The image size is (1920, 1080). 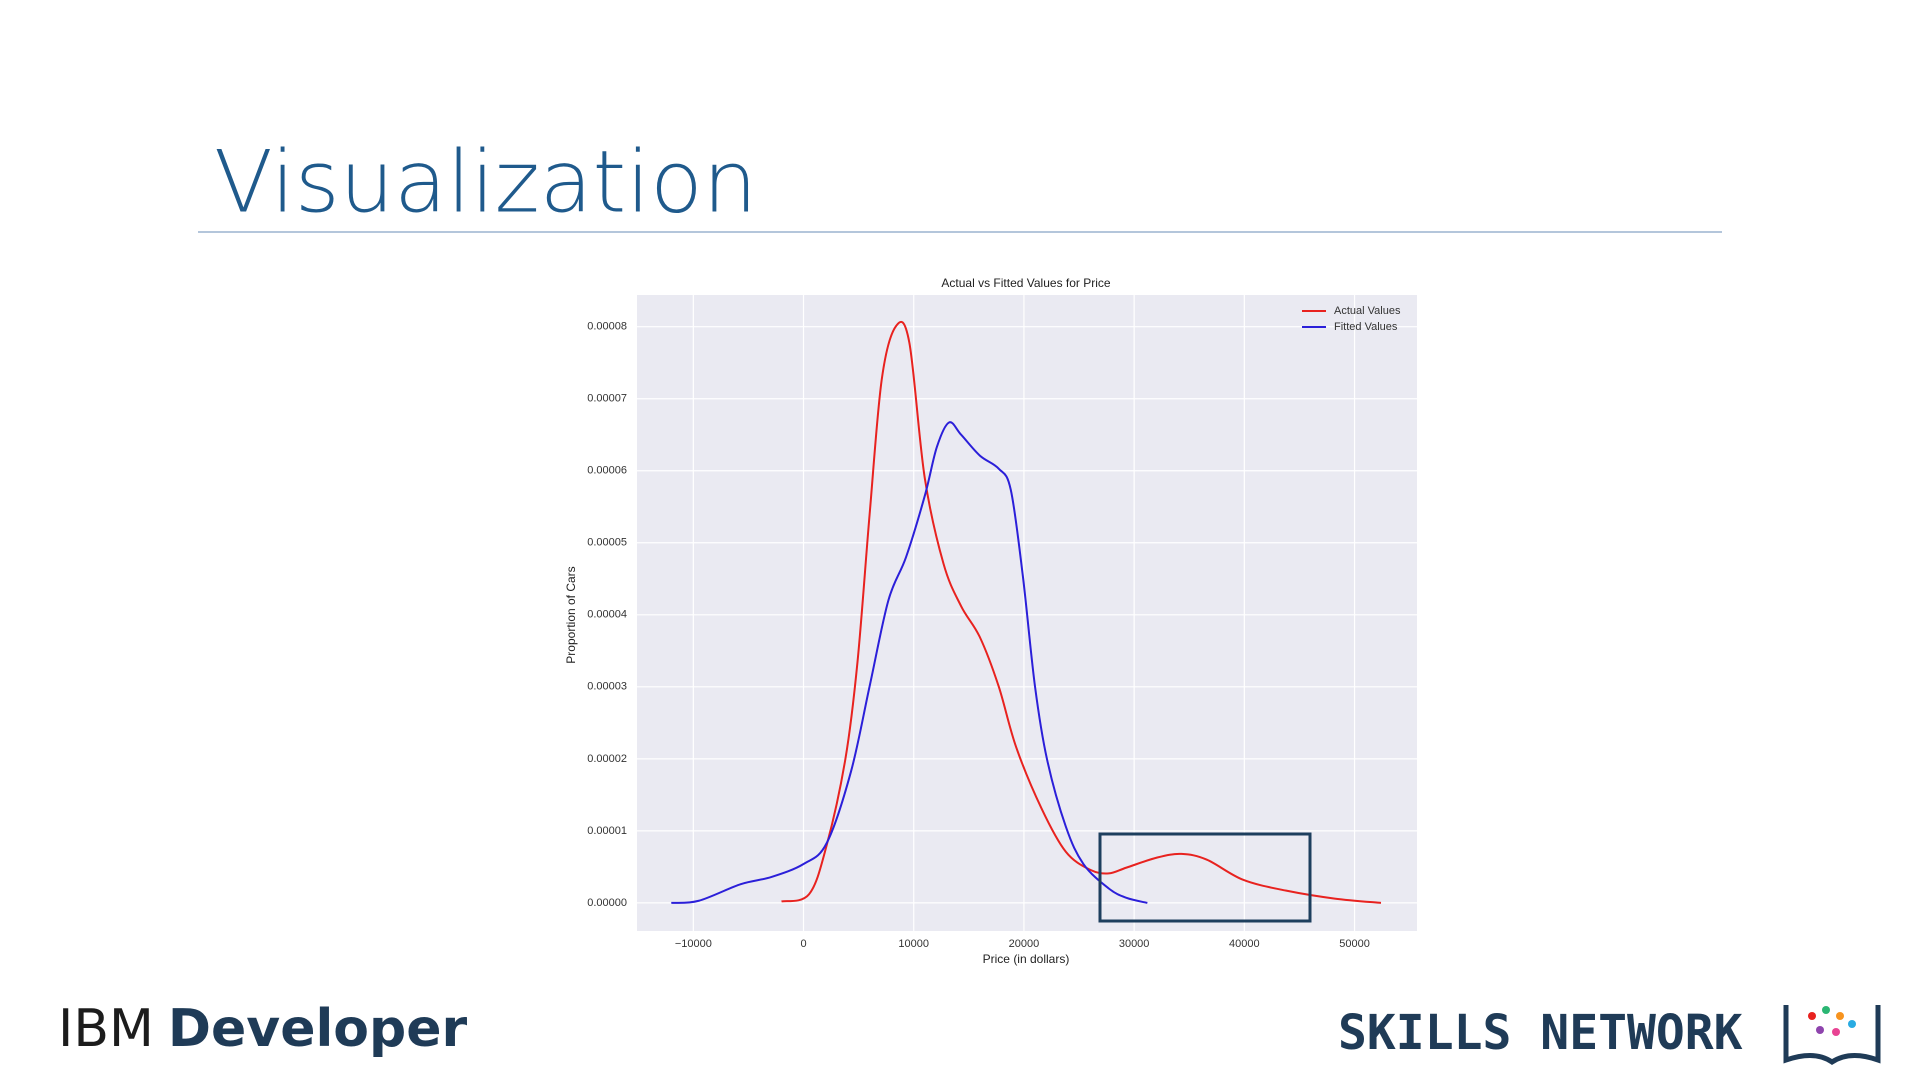 What do you see at coordinates (571, 614) in the screenshot?
I see `y-axis-label: Proportion of Cars` at bounding box center [571, 614].